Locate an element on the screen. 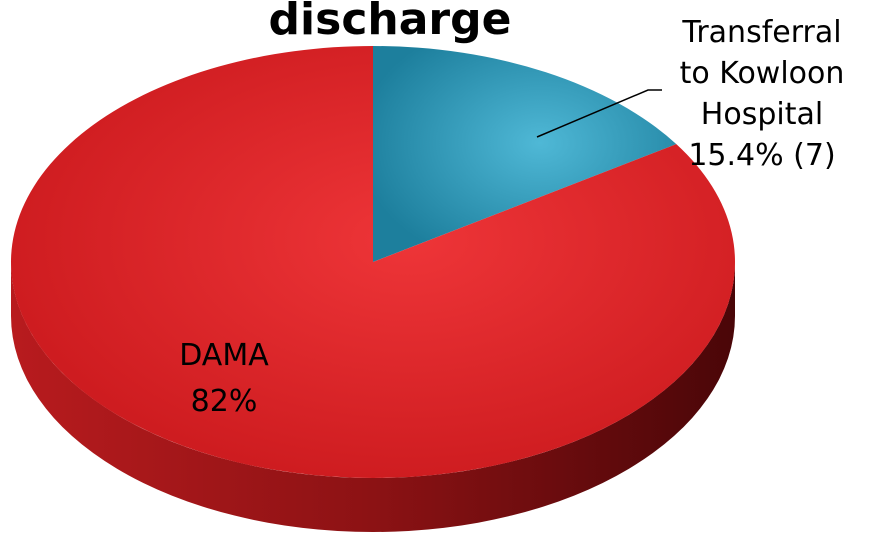  slice-label-line: to Kowloon is located at coordinates (762, 73).